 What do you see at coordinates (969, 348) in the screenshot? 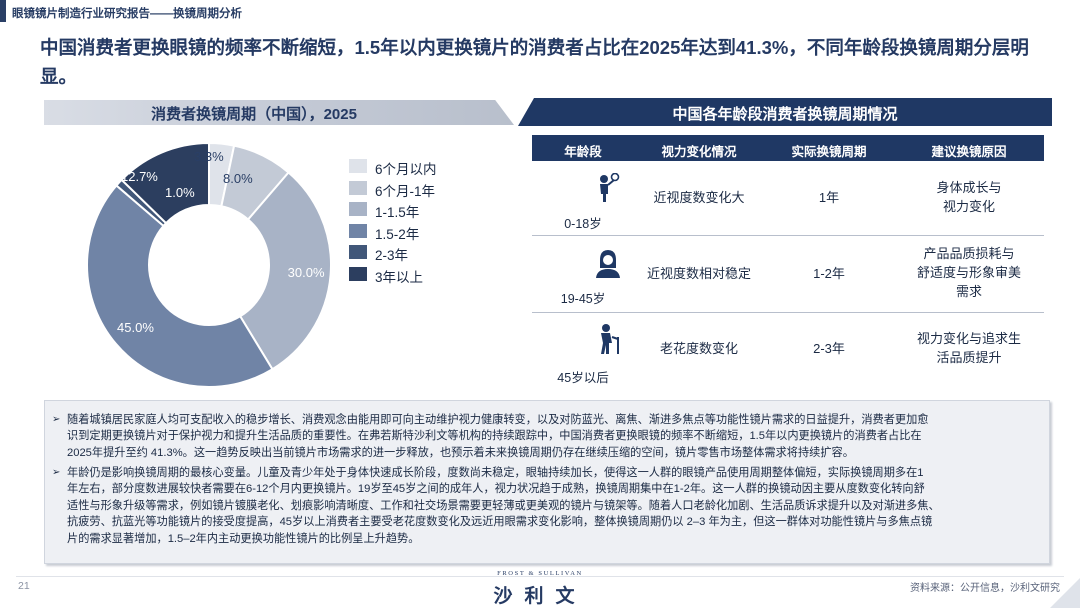
I see `reason-cell: 视力变化与追求生 活品质提升` at bounding box center [969, 348].